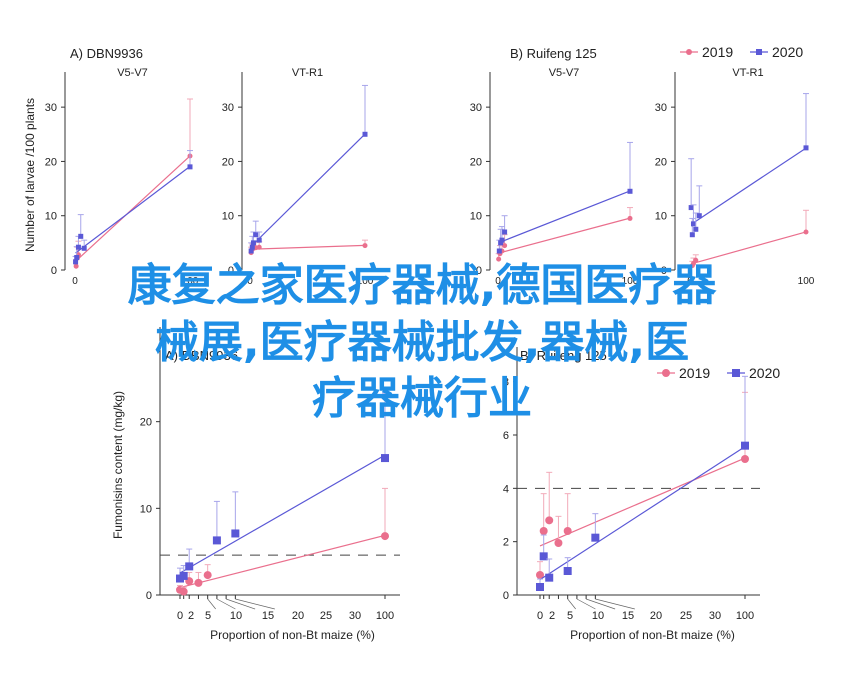  Describe the element at coordinates (132, 73) in the screenshot. I see `panel-subtitle: V5-V7` at that location.